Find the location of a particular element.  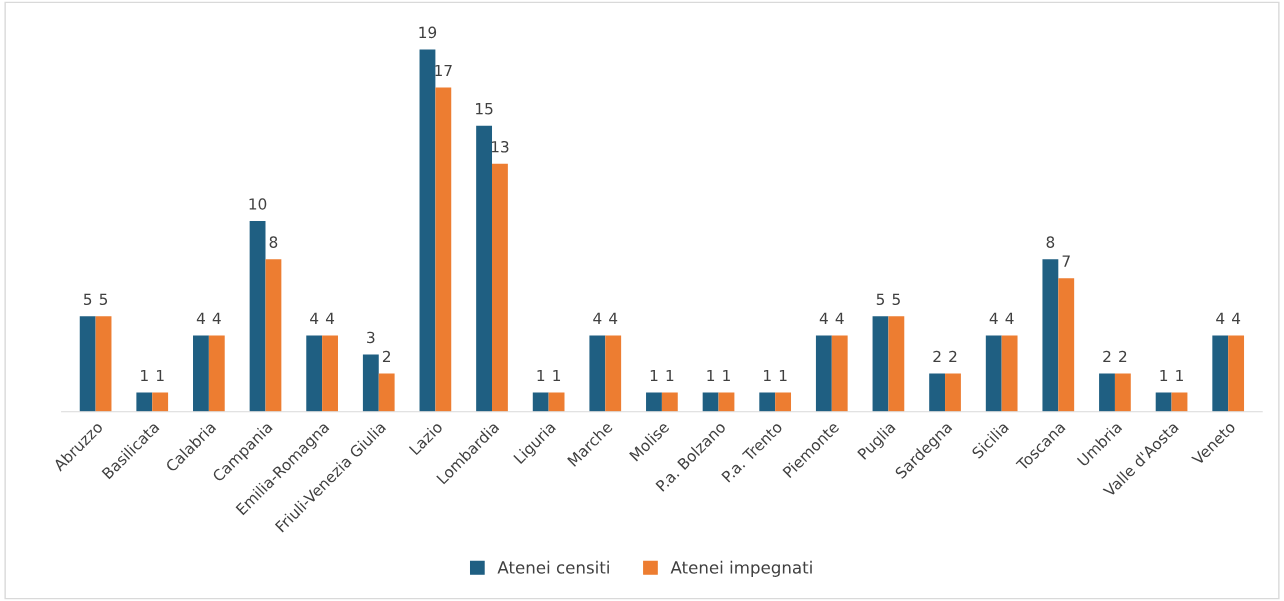

data-label: 10 is located at coordinates (258, 204).